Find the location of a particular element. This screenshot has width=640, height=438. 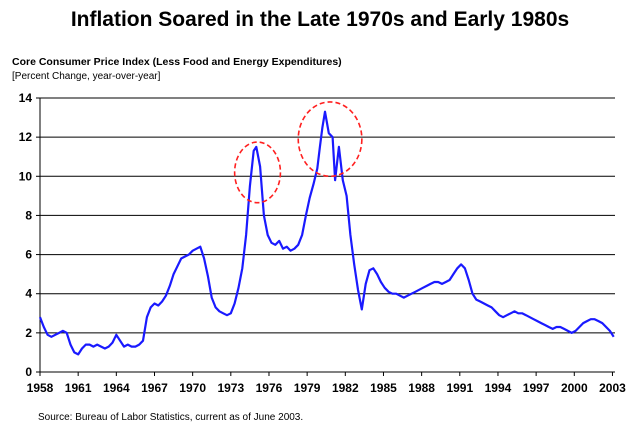

x-tick-label: 1979 is located at coordinates (307, 388).